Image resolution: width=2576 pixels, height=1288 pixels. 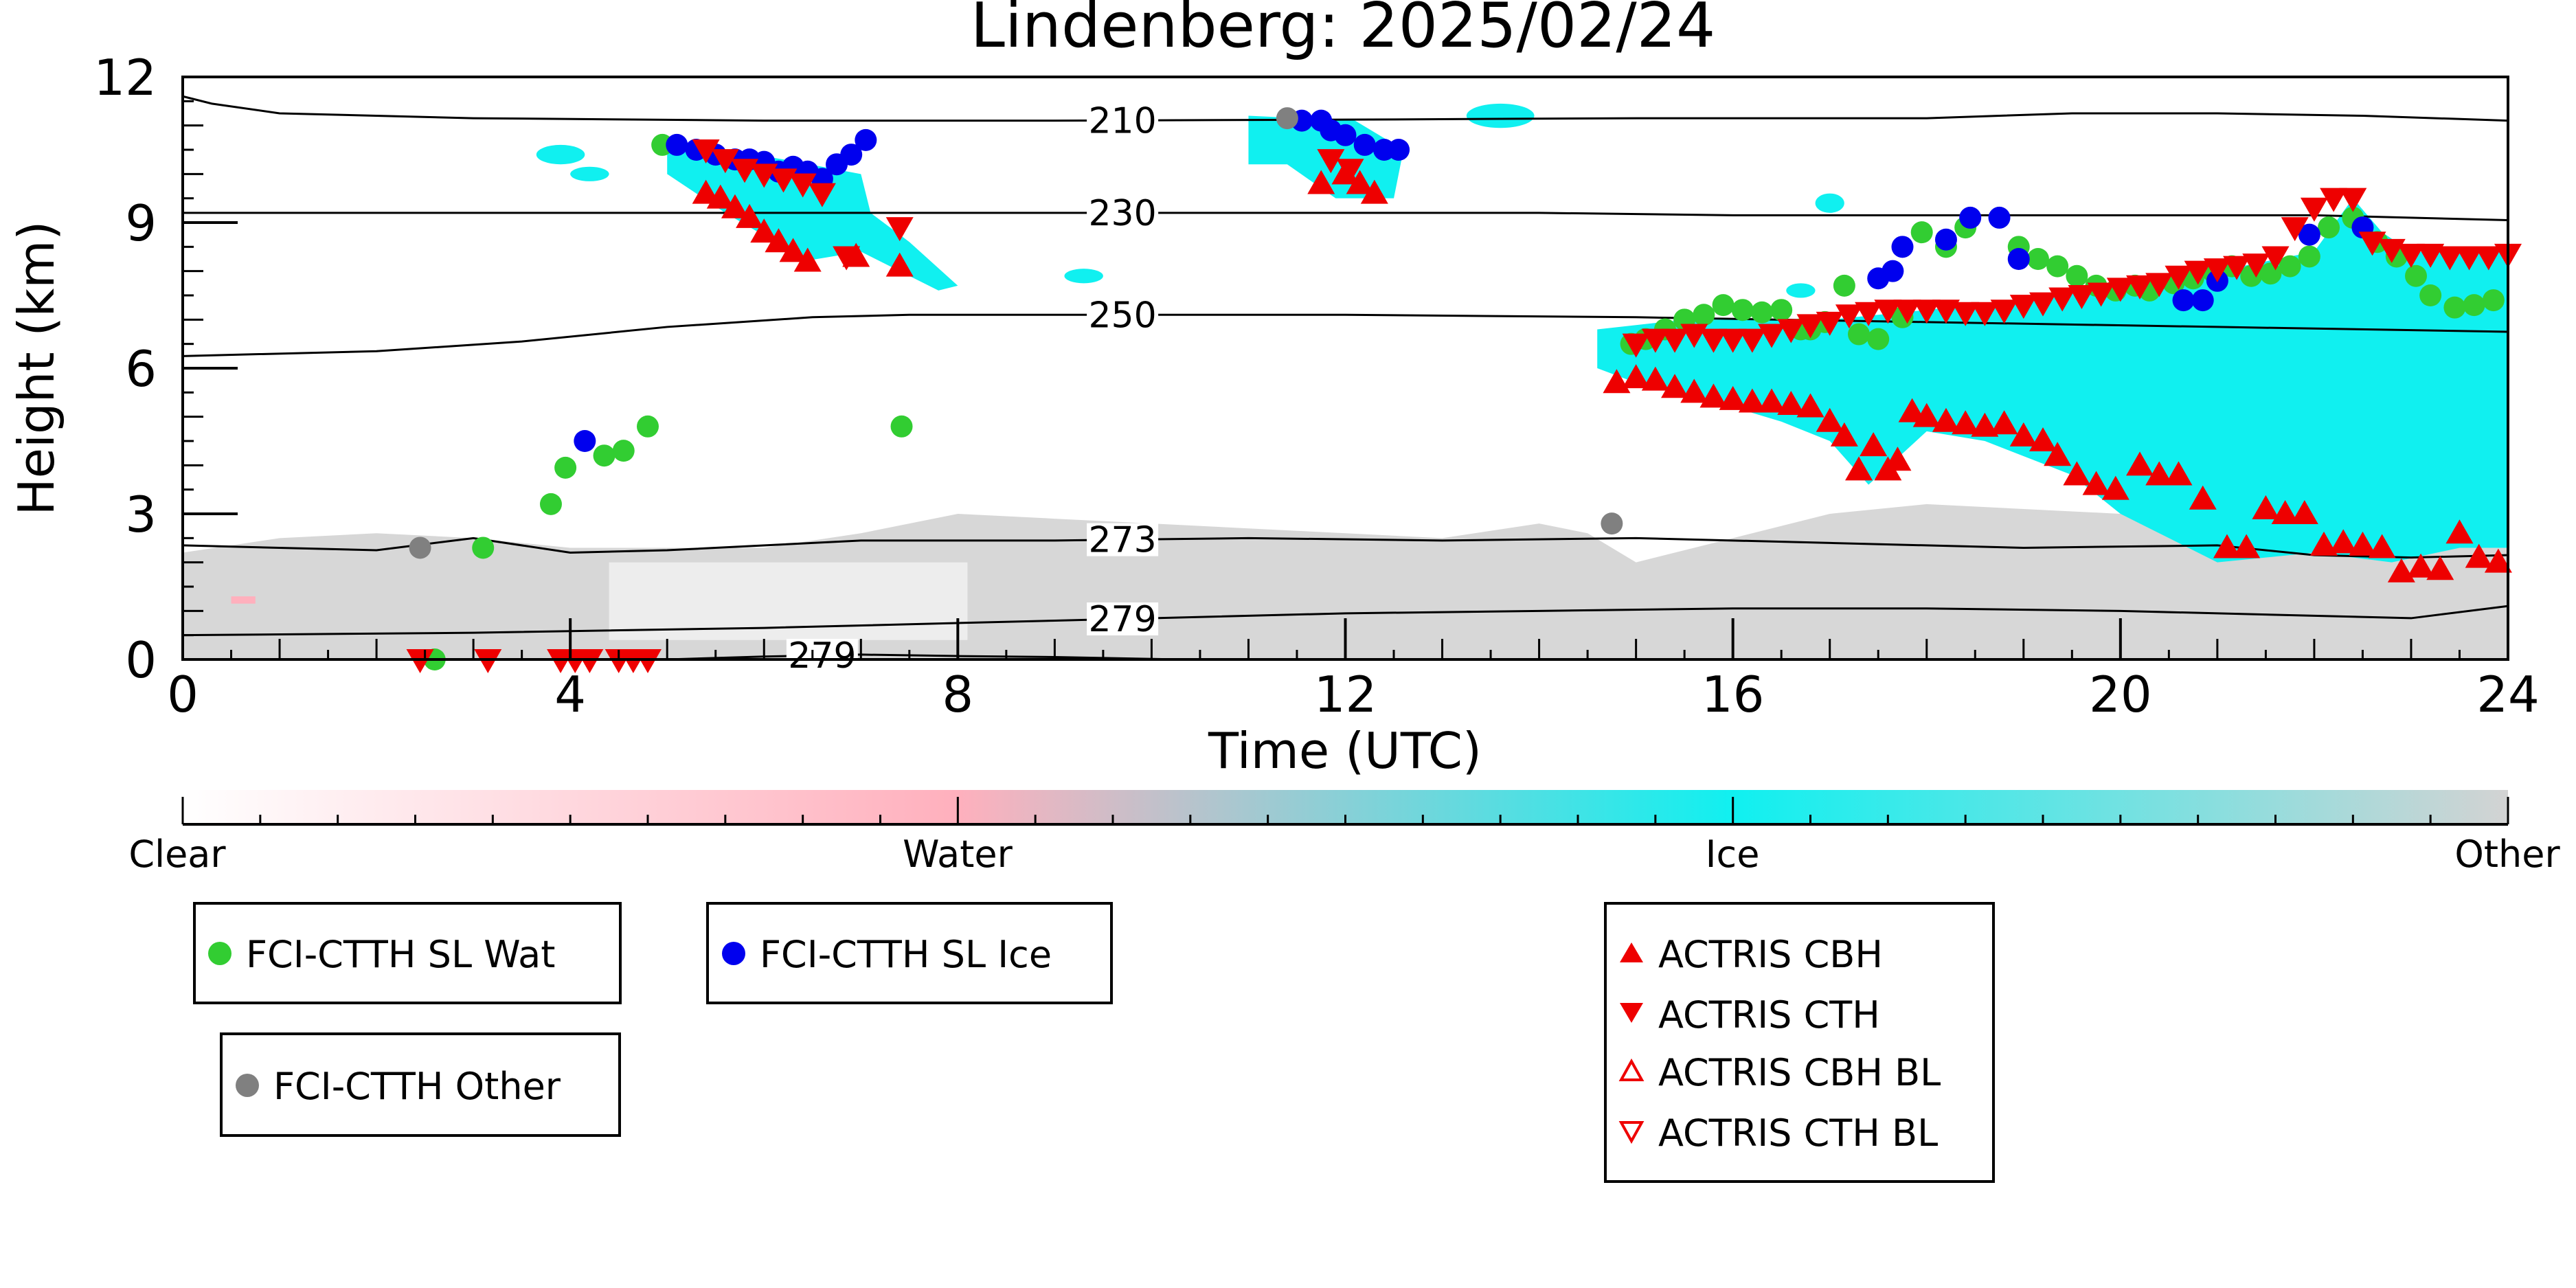 I want to click on legend-label-cbh: ACTRIS CBH, so click(x=1770, y=954).